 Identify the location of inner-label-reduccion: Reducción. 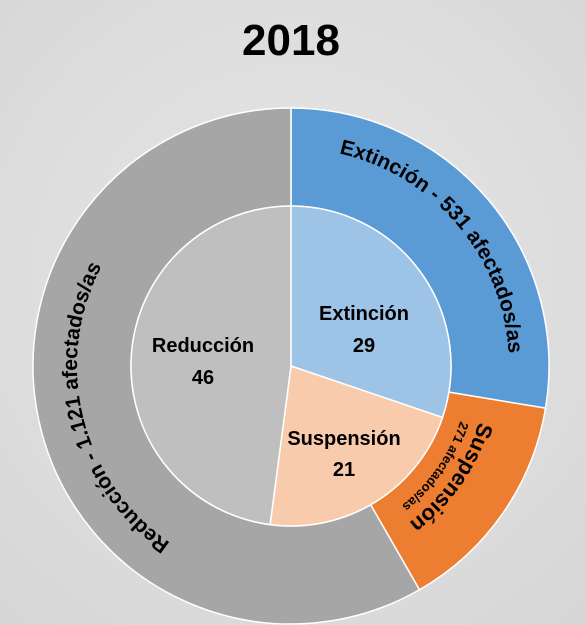
(203, 346).